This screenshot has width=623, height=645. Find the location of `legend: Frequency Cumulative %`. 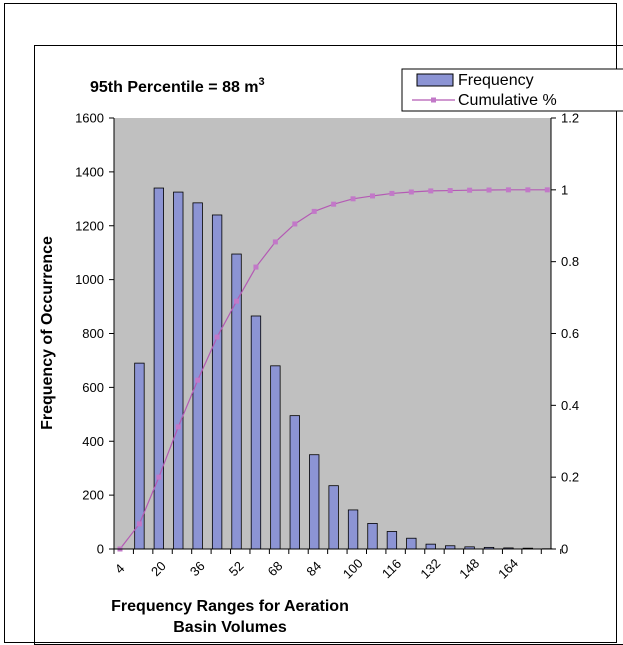

legend: Frequency Cumulative % is located at coordinates (512, 90).